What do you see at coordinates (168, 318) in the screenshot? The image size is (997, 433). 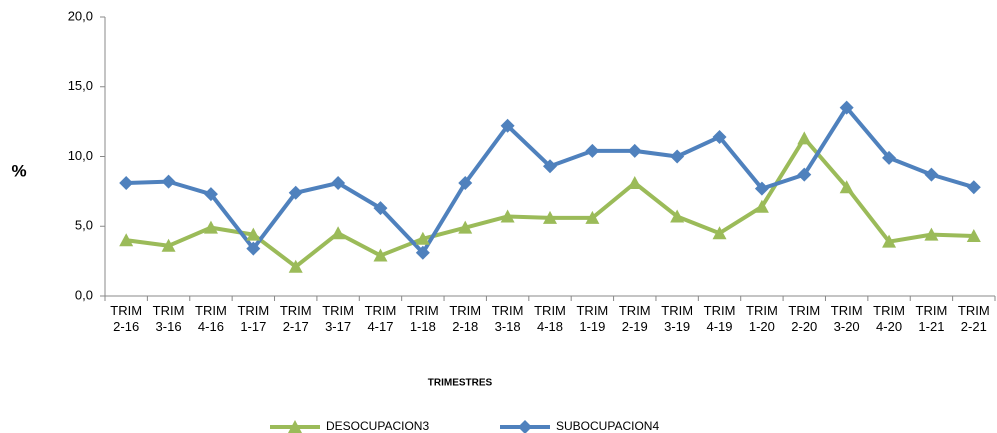 I see `x-tick-label: TRIM 3-16` at bounding box center [168, 318].